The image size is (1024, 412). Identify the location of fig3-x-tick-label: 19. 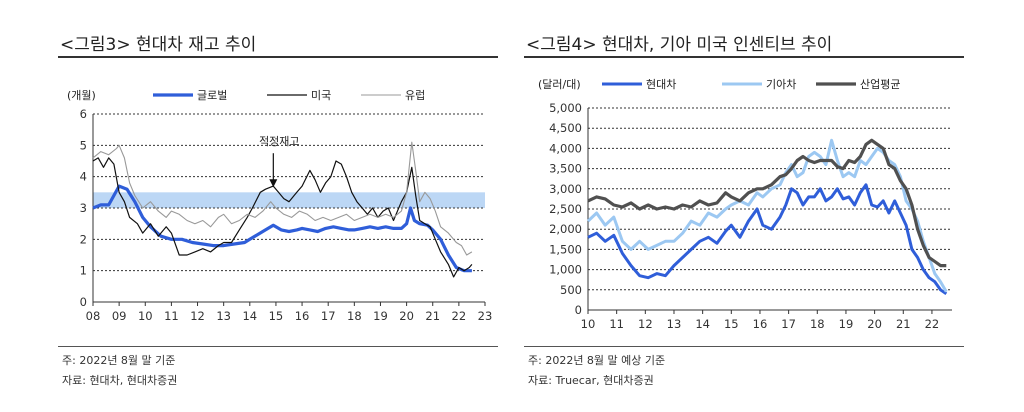
(380, 316).